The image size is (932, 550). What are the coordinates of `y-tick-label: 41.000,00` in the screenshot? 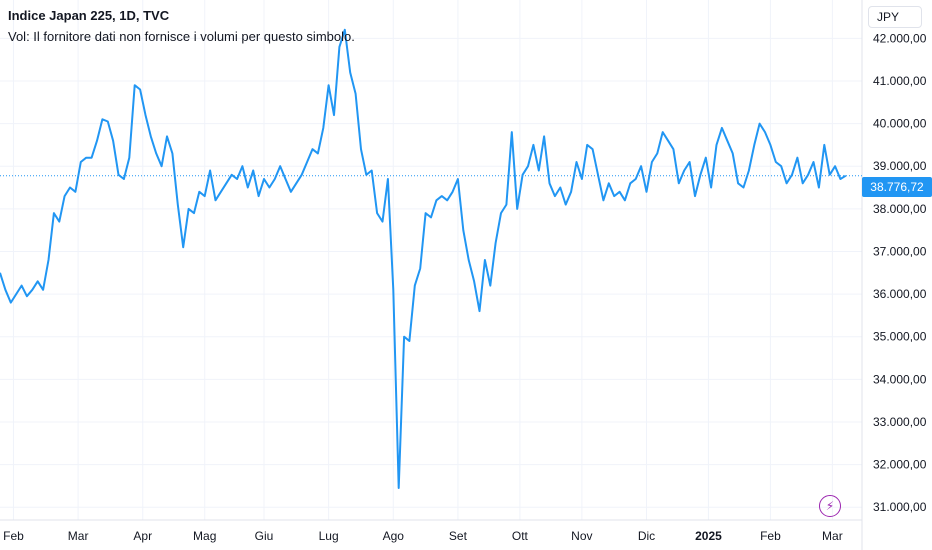 It's located at (900, 81).